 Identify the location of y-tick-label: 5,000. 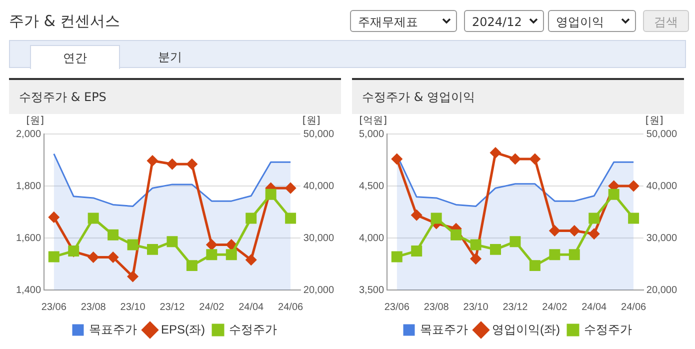
(371, 134).